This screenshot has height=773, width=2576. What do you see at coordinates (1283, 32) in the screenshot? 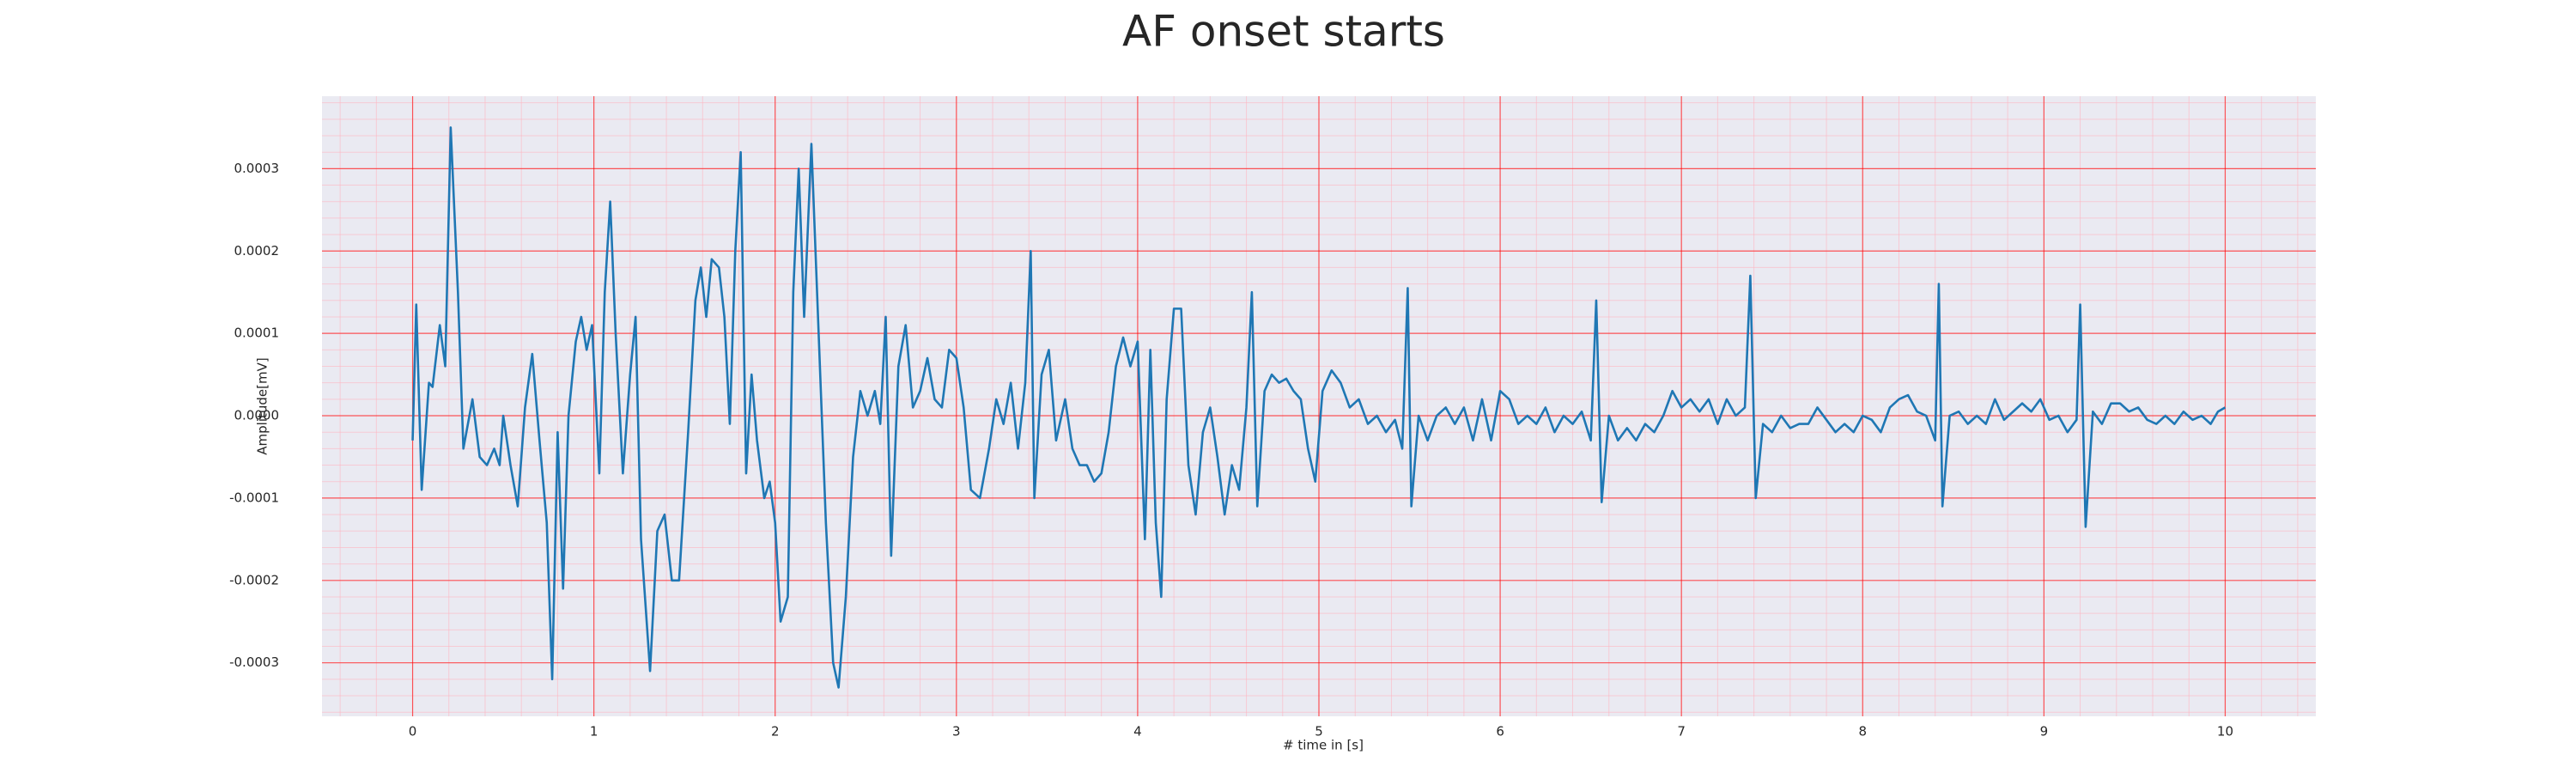
I see `chart-title: AF onset starts` at bounding box center [1283, 32].